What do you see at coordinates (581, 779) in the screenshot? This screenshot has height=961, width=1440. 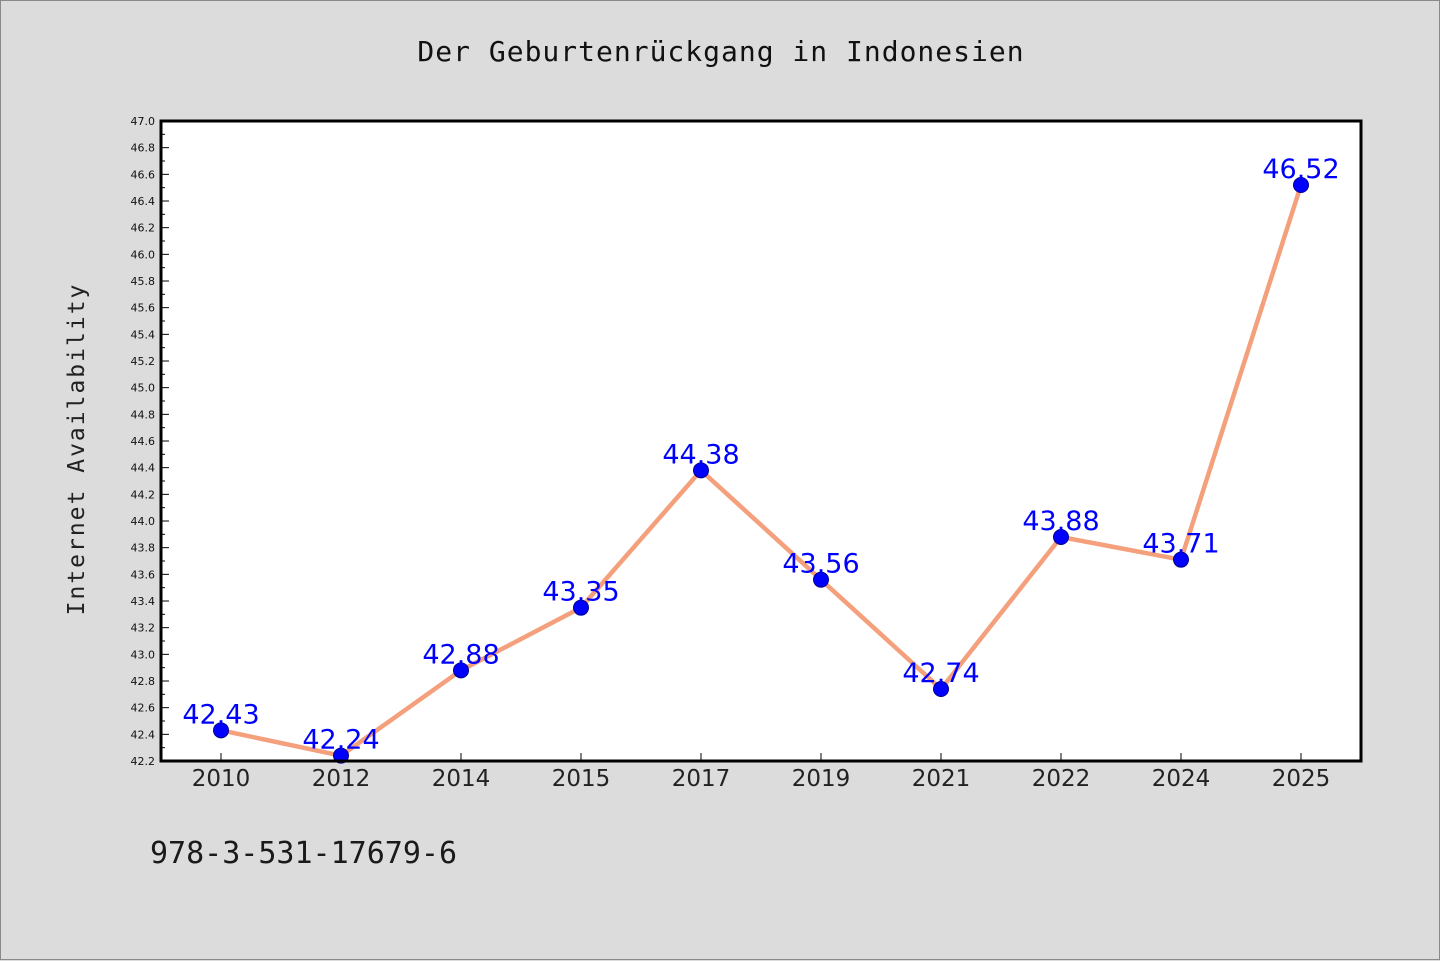 I see `x-tick-label: 2015` at bounding box center [581, 779].